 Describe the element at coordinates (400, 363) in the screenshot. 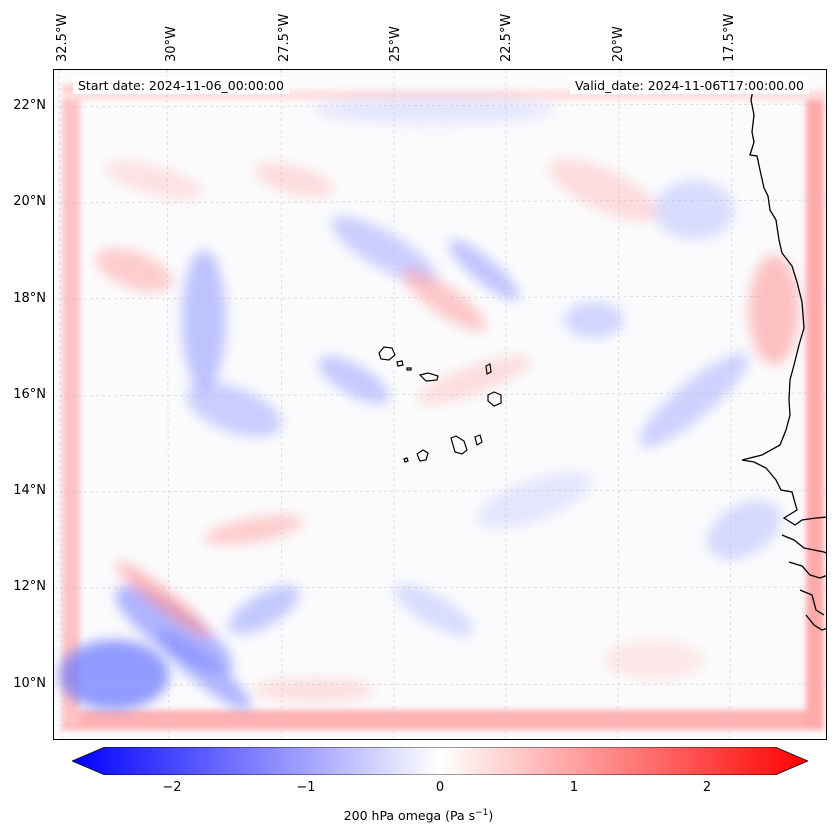

I see `island-sao-vicente` at that location.